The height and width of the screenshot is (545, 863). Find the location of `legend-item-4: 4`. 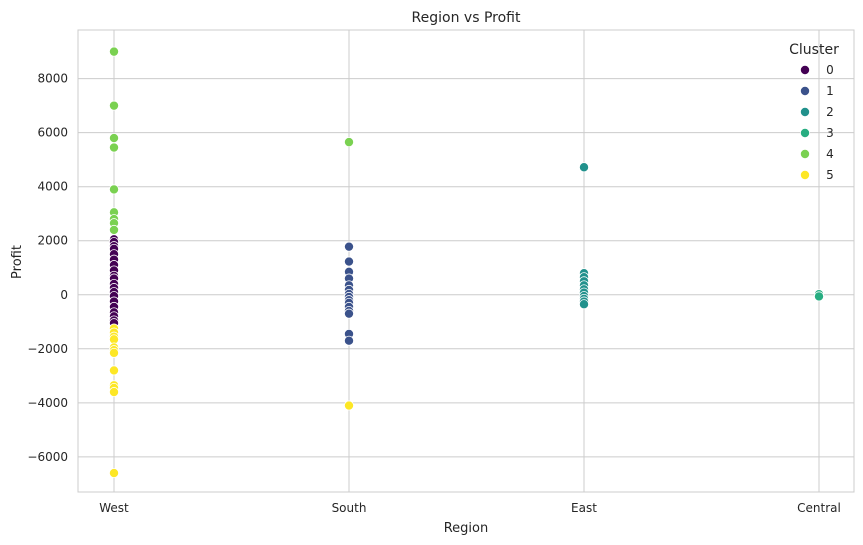

legend-item-4: 4 is located at coordinates (817, 154).